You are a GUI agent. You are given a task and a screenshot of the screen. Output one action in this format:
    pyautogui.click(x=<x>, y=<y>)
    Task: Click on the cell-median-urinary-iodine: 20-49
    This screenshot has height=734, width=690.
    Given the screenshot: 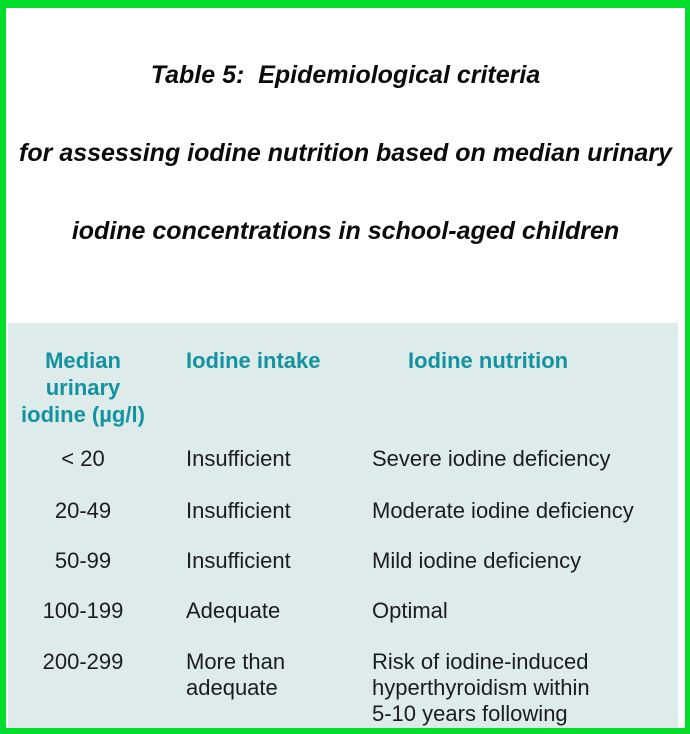 What is the action you would take?
    pyautogui.click(x=83, y=510)
    